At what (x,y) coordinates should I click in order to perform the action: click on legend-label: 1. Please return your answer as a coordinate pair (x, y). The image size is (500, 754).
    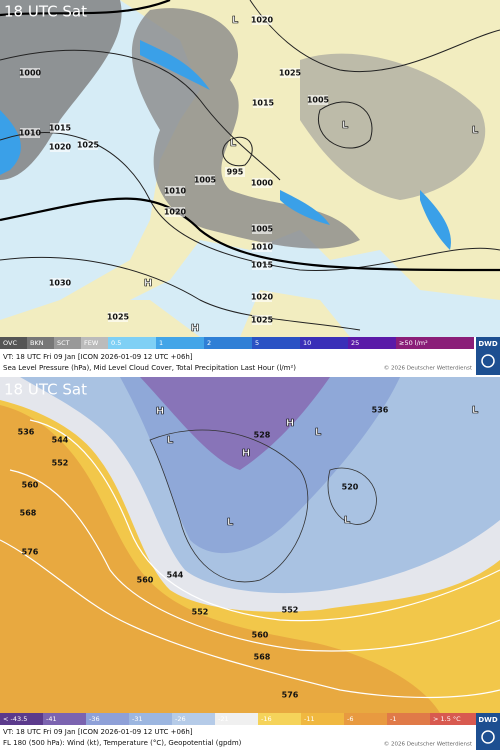
    Looking at the image, I should click on (161, 343).